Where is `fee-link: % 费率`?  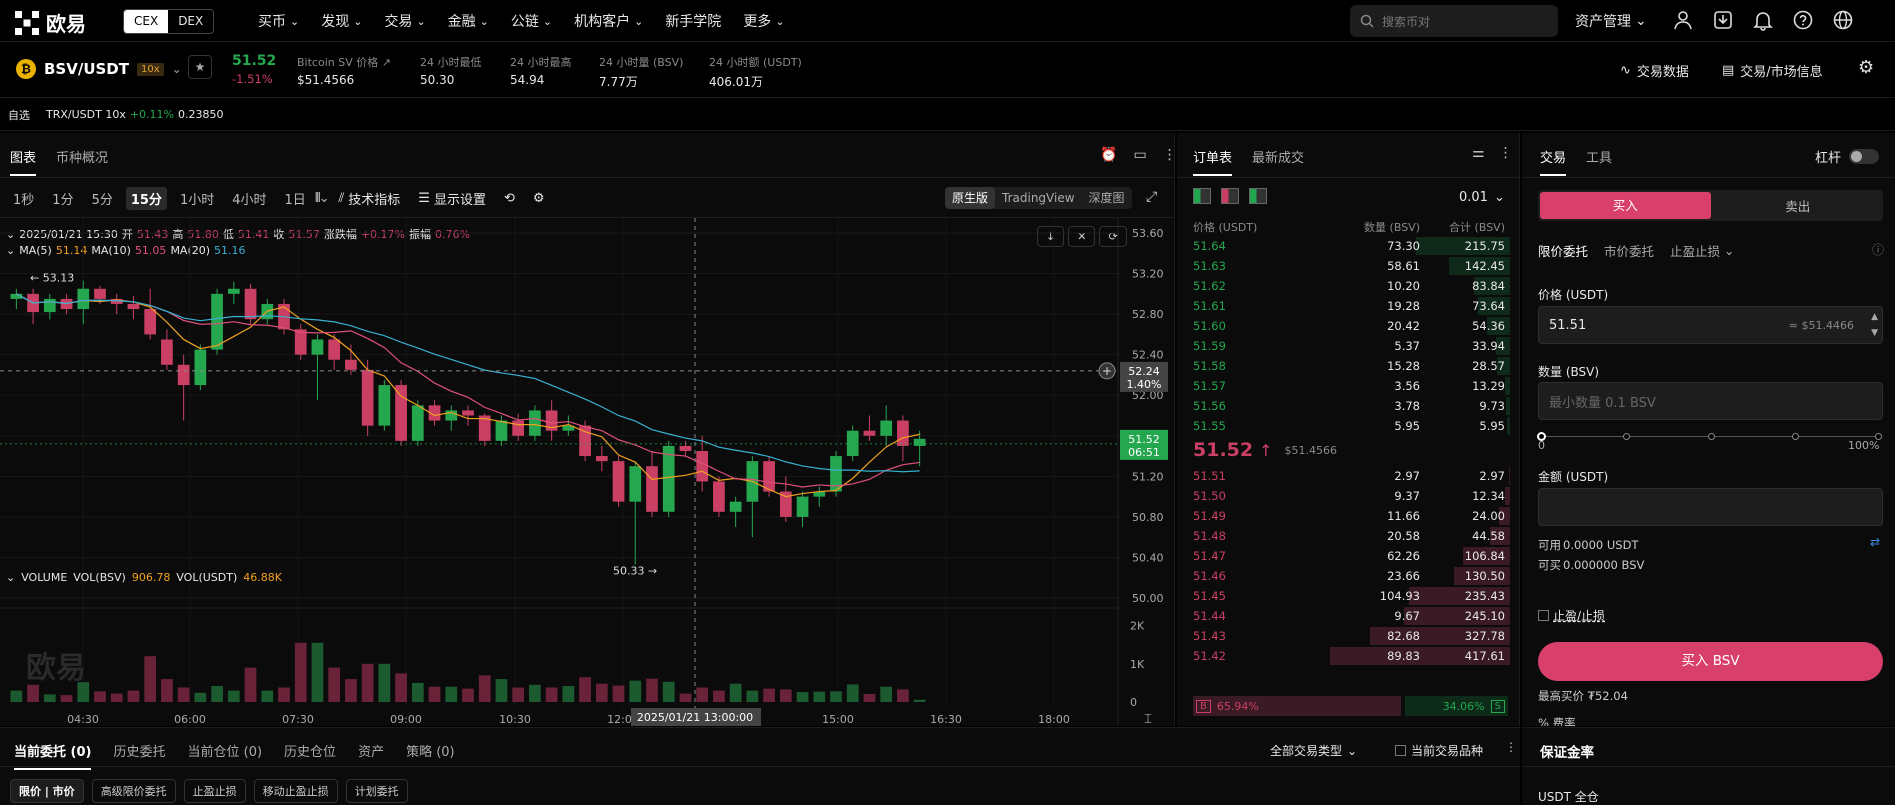 fee-link: % 费率 is located at coordinates (1557, 721).